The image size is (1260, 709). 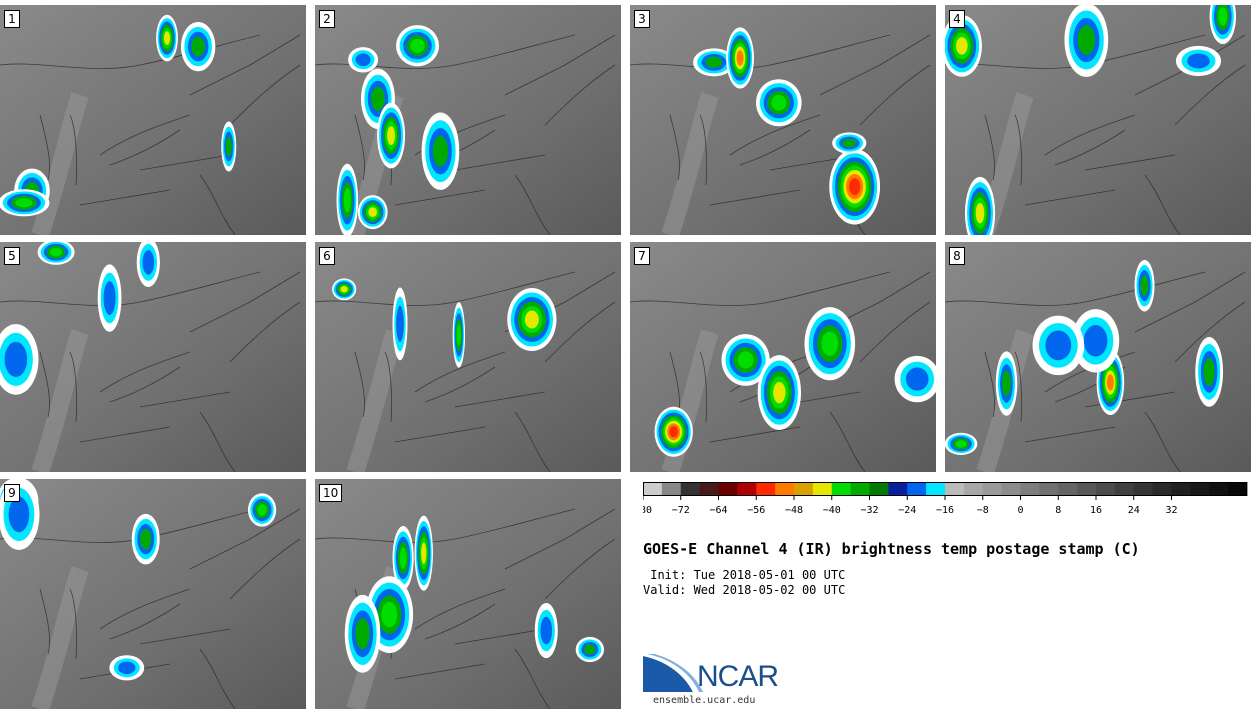 What do you see at coordinates (647, 510) in the screenshot?
I see `colorbar-tick-label: −80` at bounding box center [647, 510].